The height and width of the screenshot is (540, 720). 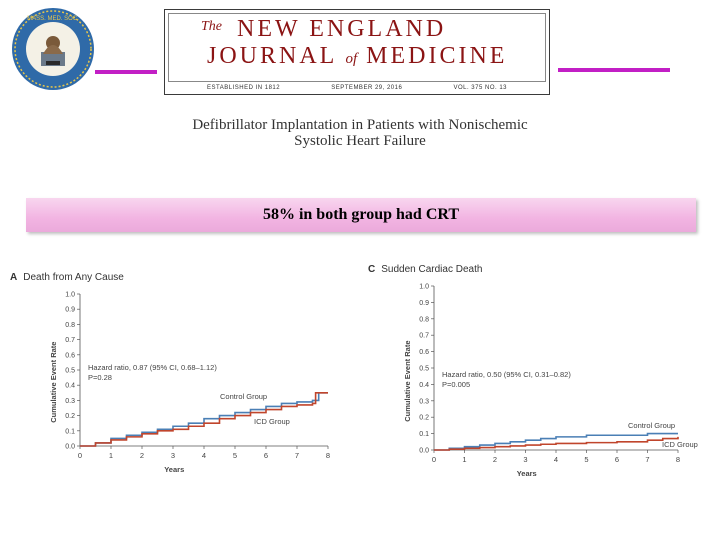 I want to click on chart-a-y-tick-label: 0.6, so click(x=70, y=355).